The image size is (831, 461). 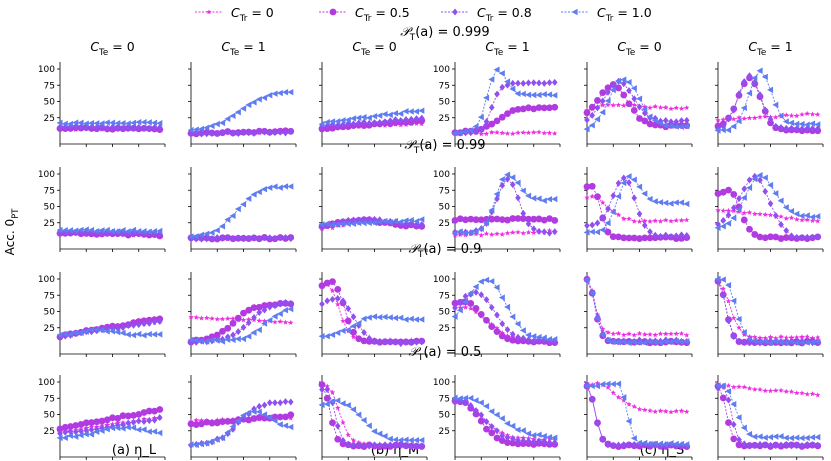 What do you see at coordinates (506, 314) in the screenshot?
I see `panel-r2-c3` at bounding box center [506, 314].